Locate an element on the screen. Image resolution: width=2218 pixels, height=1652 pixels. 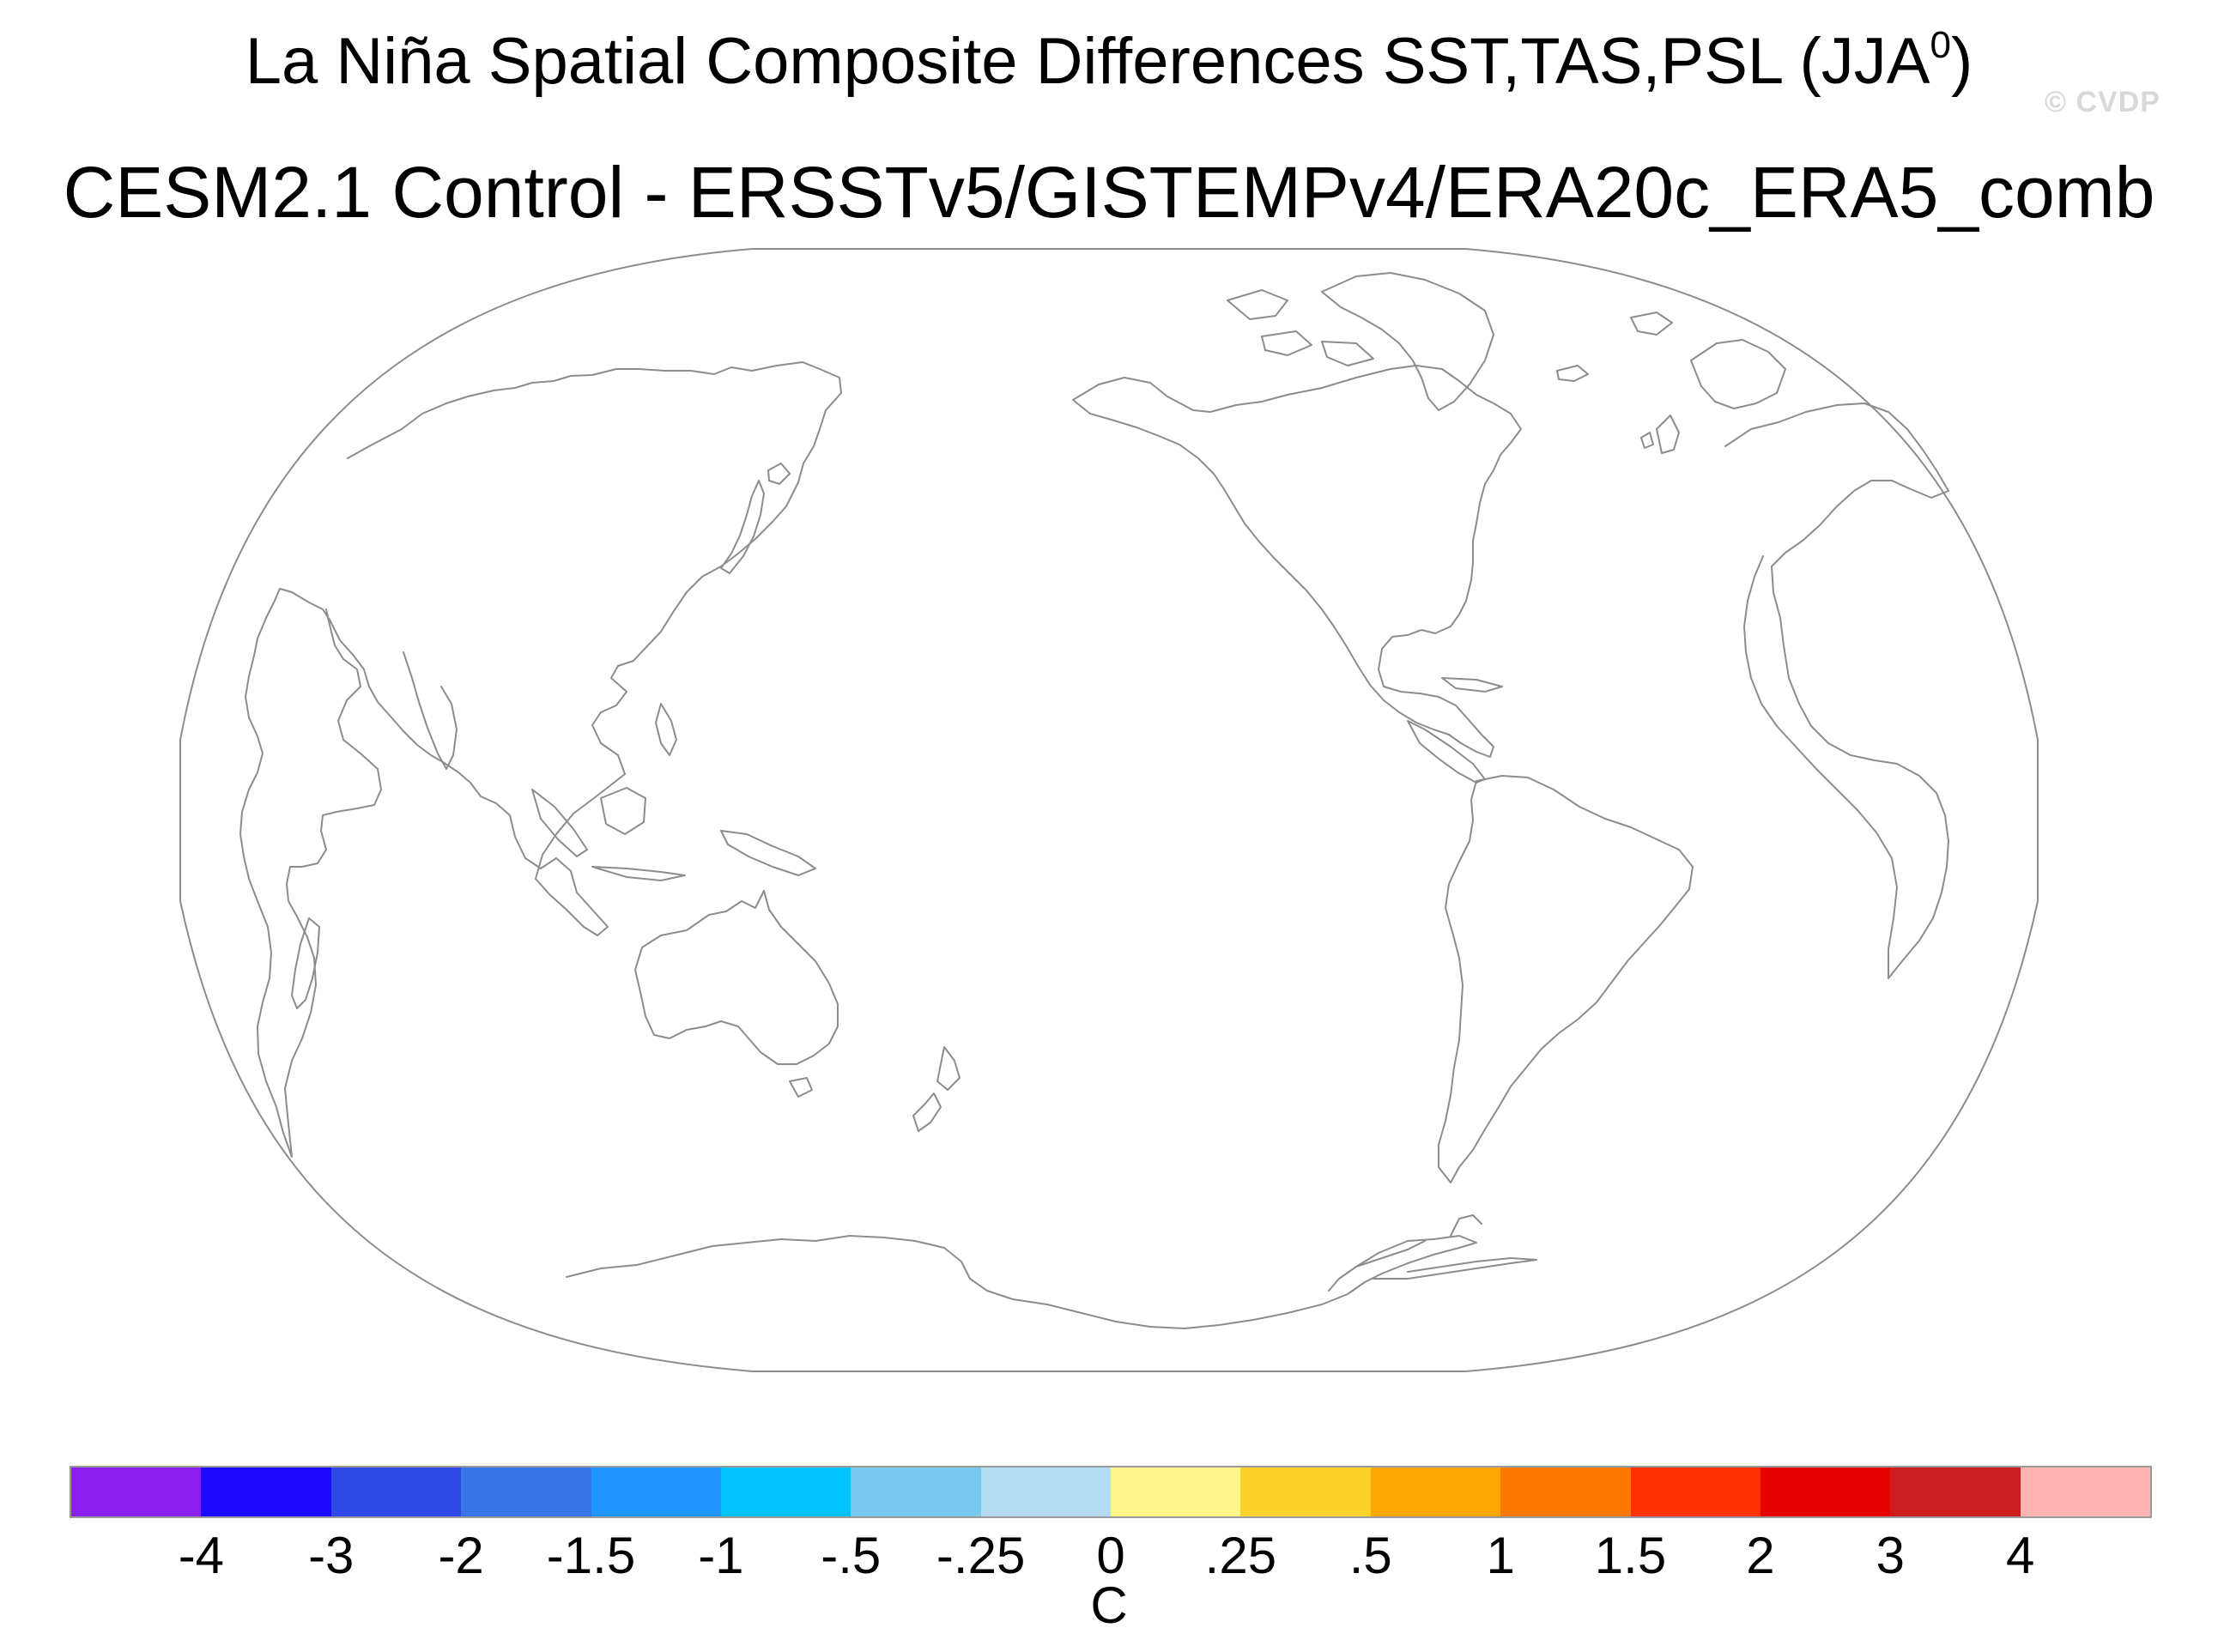
coastline-antarctic-peninsula is located at coordinates (1466, 1225).